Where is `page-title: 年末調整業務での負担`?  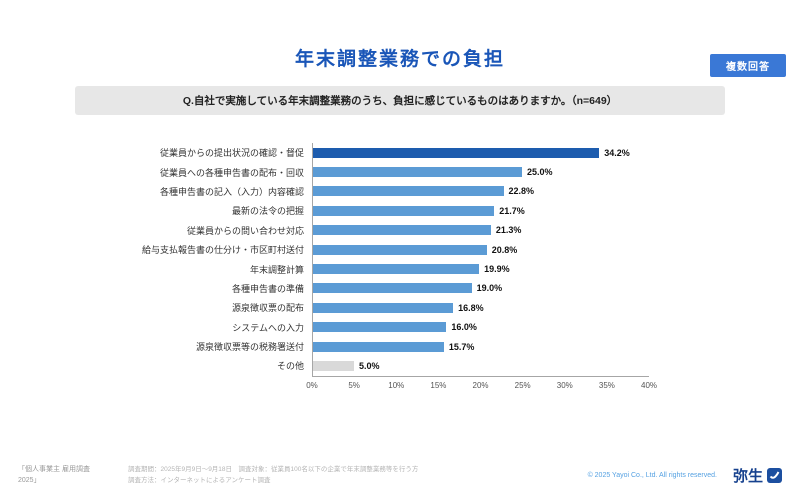 page-title: 年末調整業務での負担 is located at coordinates (399, 59).